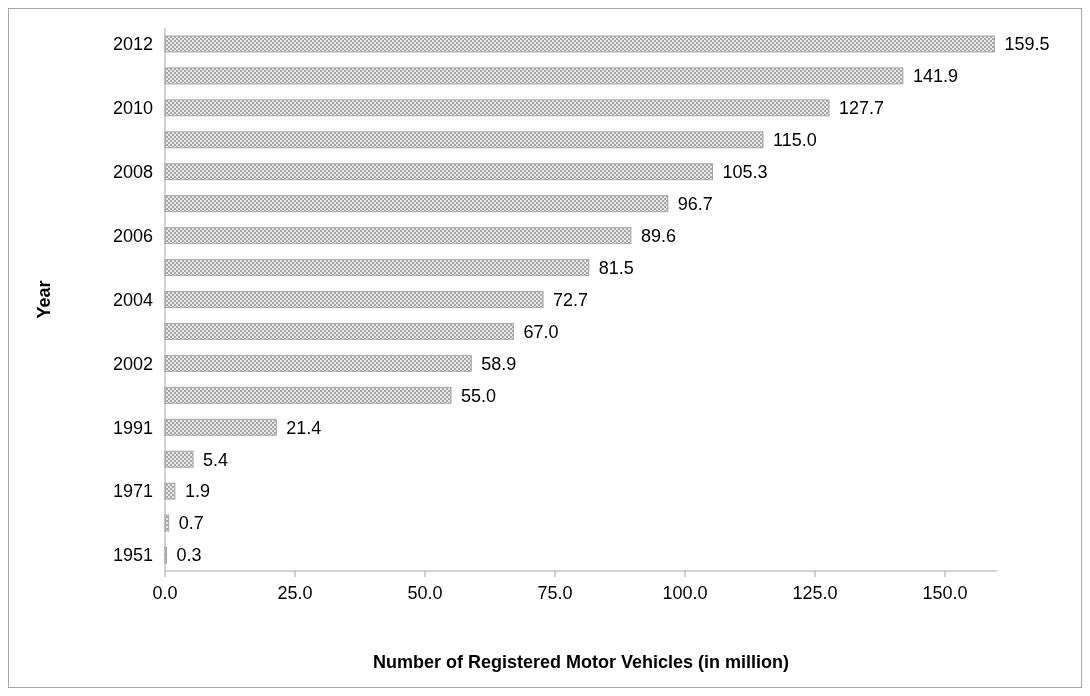 This screenshot has width=1090, height=696. Describe the element at coordinates (132, 427) in the screenshot. I see `y-tick-label: 1991` at that location.